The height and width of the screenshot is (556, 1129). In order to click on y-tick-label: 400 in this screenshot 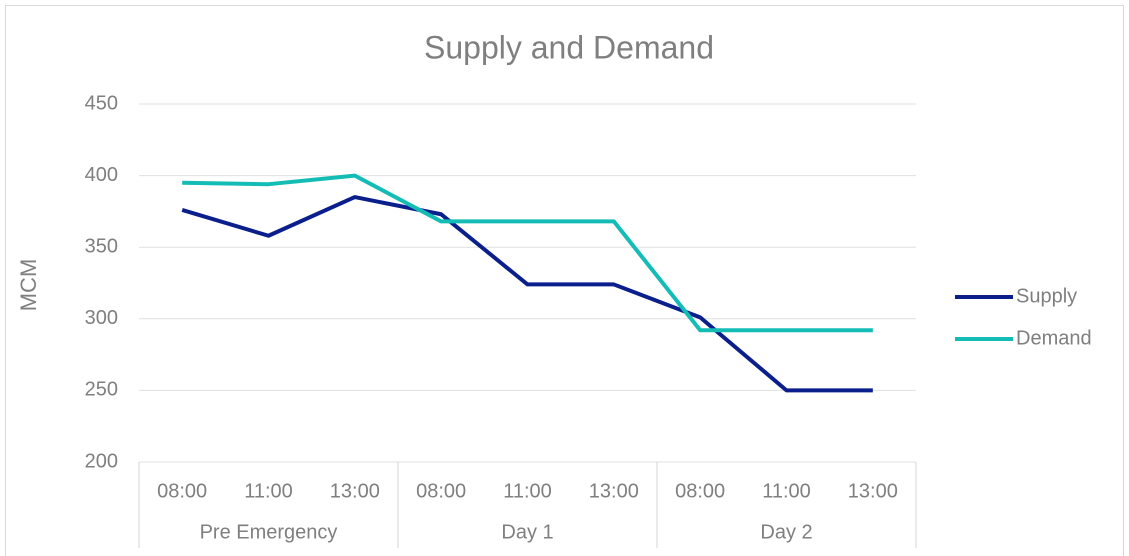, I will do `click(101, 175)`.